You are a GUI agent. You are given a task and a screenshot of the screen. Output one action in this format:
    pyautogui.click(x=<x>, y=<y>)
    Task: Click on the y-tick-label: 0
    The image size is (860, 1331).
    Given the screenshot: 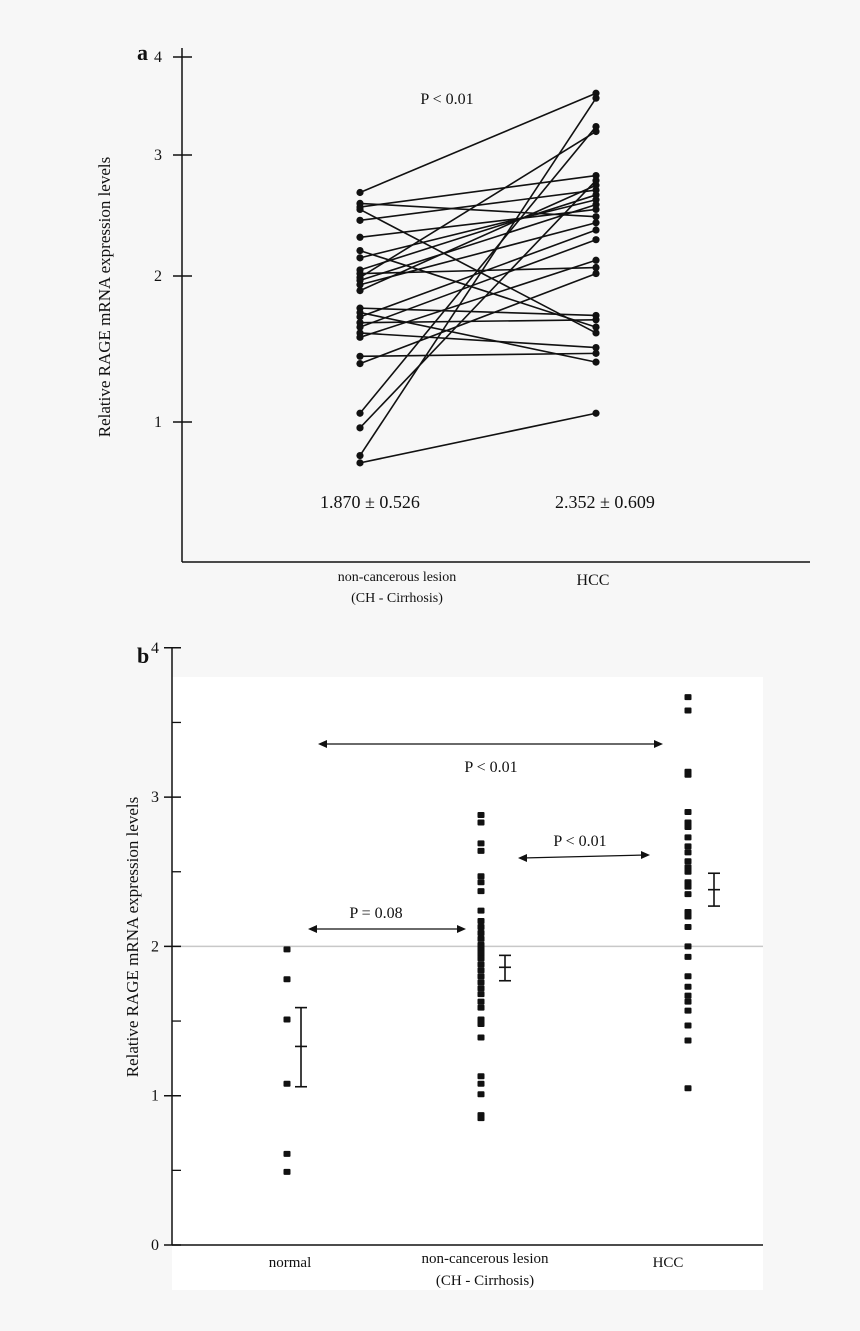 What is the action you would take?
    pyautogui.click(x=155, y=1245)
    